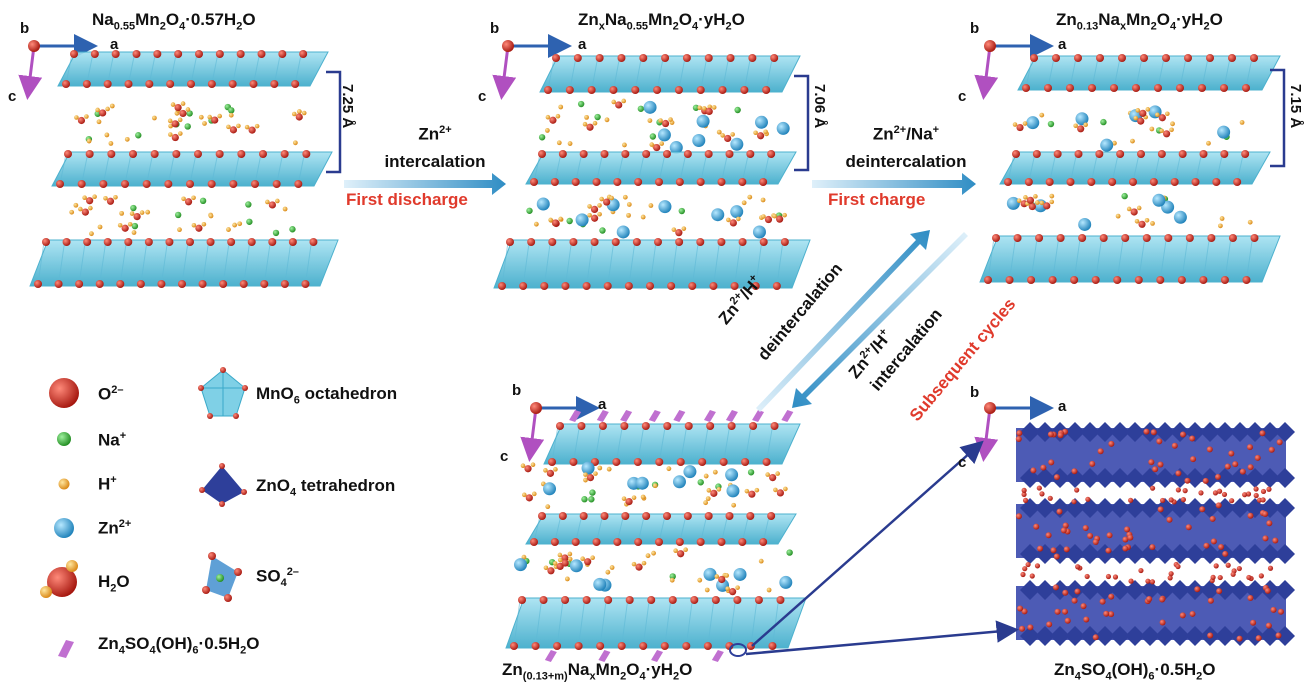  What do you see at coordinates (986, 434) in the screenshot?
I see `axis-c-arrow` at bounding box center [986, 434].